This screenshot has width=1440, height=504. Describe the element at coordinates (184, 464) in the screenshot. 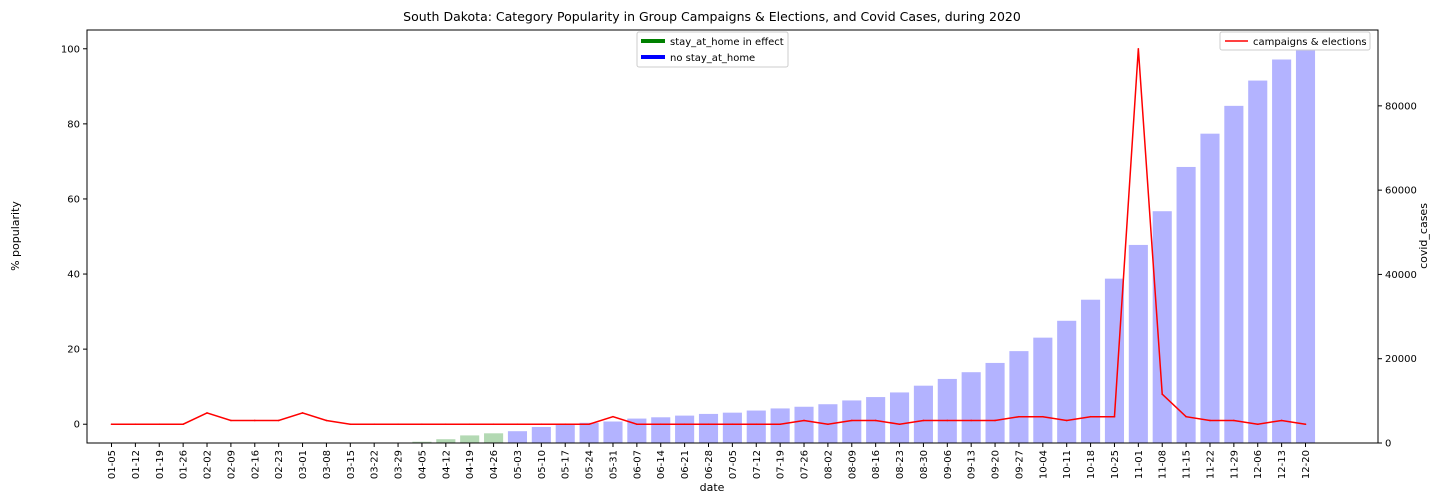

I see `x-tick-label: 01-26` at that location.